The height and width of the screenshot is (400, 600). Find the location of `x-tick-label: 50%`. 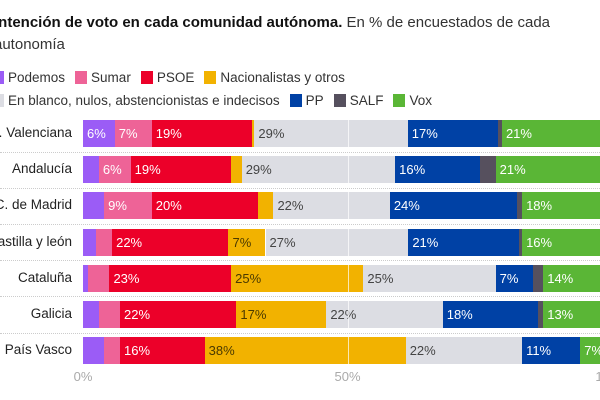

x-tick-label: 50% is located at coordinates (347, 376).